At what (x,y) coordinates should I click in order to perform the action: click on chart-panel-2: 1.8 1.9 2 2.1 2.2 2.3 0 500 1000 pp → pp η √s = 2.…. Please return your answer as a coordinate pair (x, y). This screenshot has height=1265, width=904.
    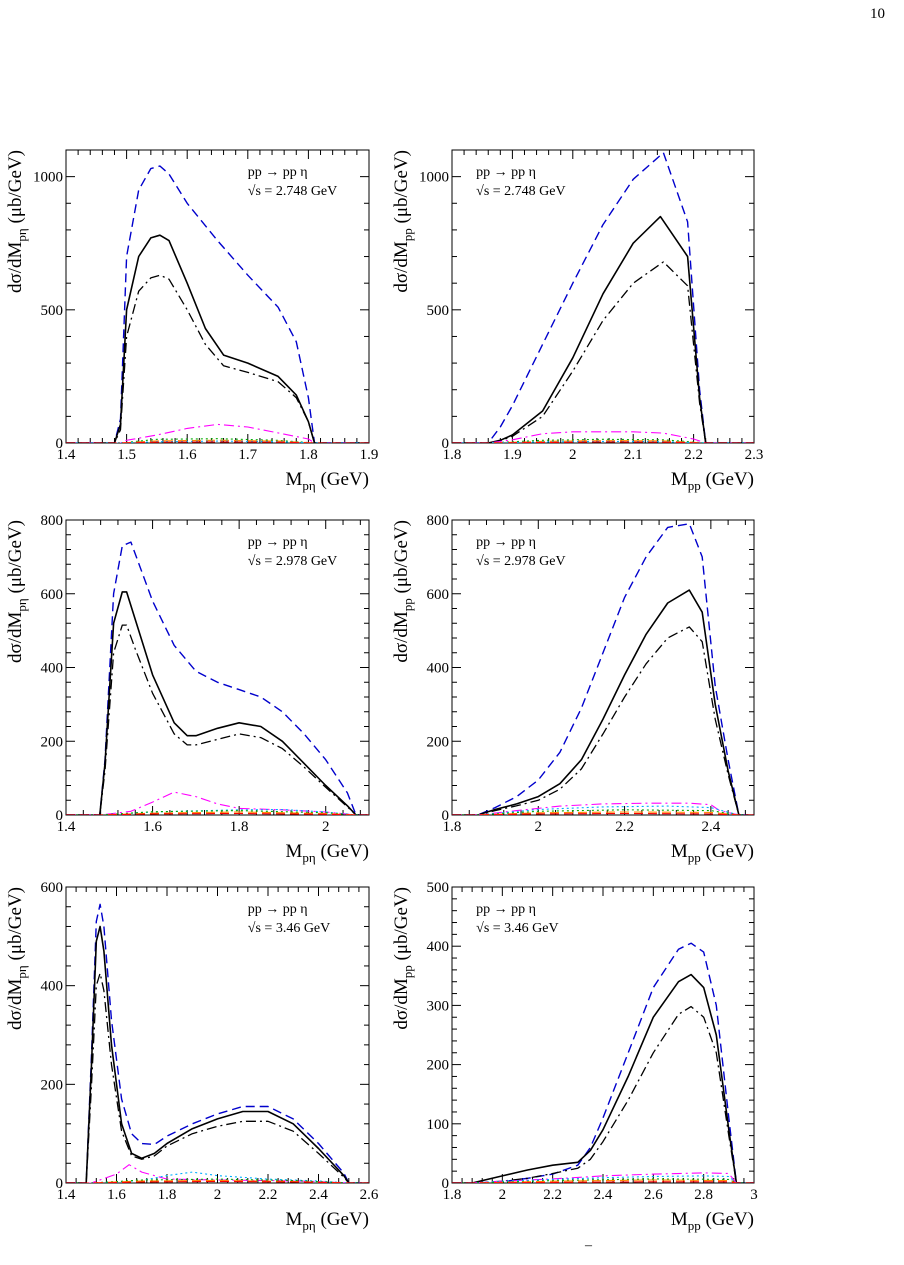
    Looking at the image, I should click on (577, 321).